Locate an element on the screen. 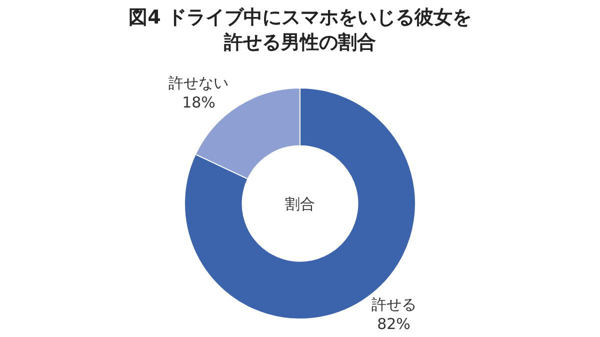 This screenshot has height=337, width=600. data-label: 18% is located at coordinates (199, 102).